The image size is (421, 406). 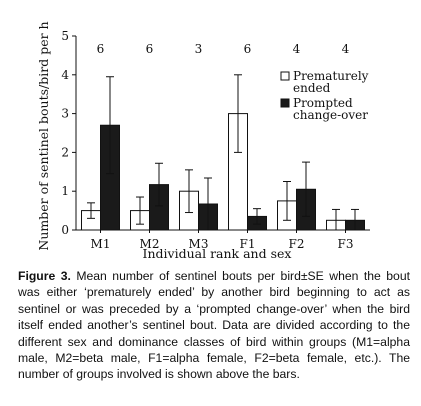 What do you see at coordinates (199, 49) in the screenshot?
I see `group-count-label: 3` at bounding box center [199, 49].